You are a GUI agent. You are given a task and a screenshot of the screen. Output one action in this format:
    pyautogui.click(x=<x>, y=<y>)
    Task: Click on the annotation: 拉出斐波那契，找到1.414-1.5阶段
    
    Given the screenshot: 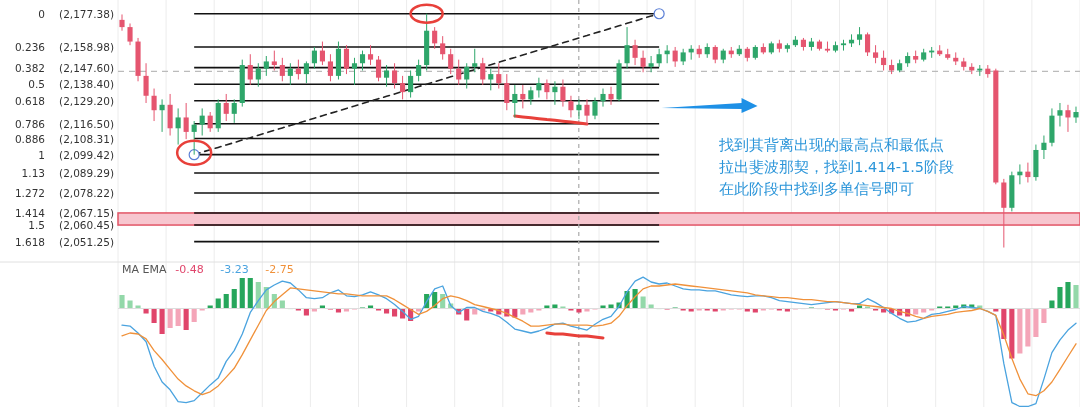 What is the action you would take?
    pyautogui.click(x=837, y=167)
    